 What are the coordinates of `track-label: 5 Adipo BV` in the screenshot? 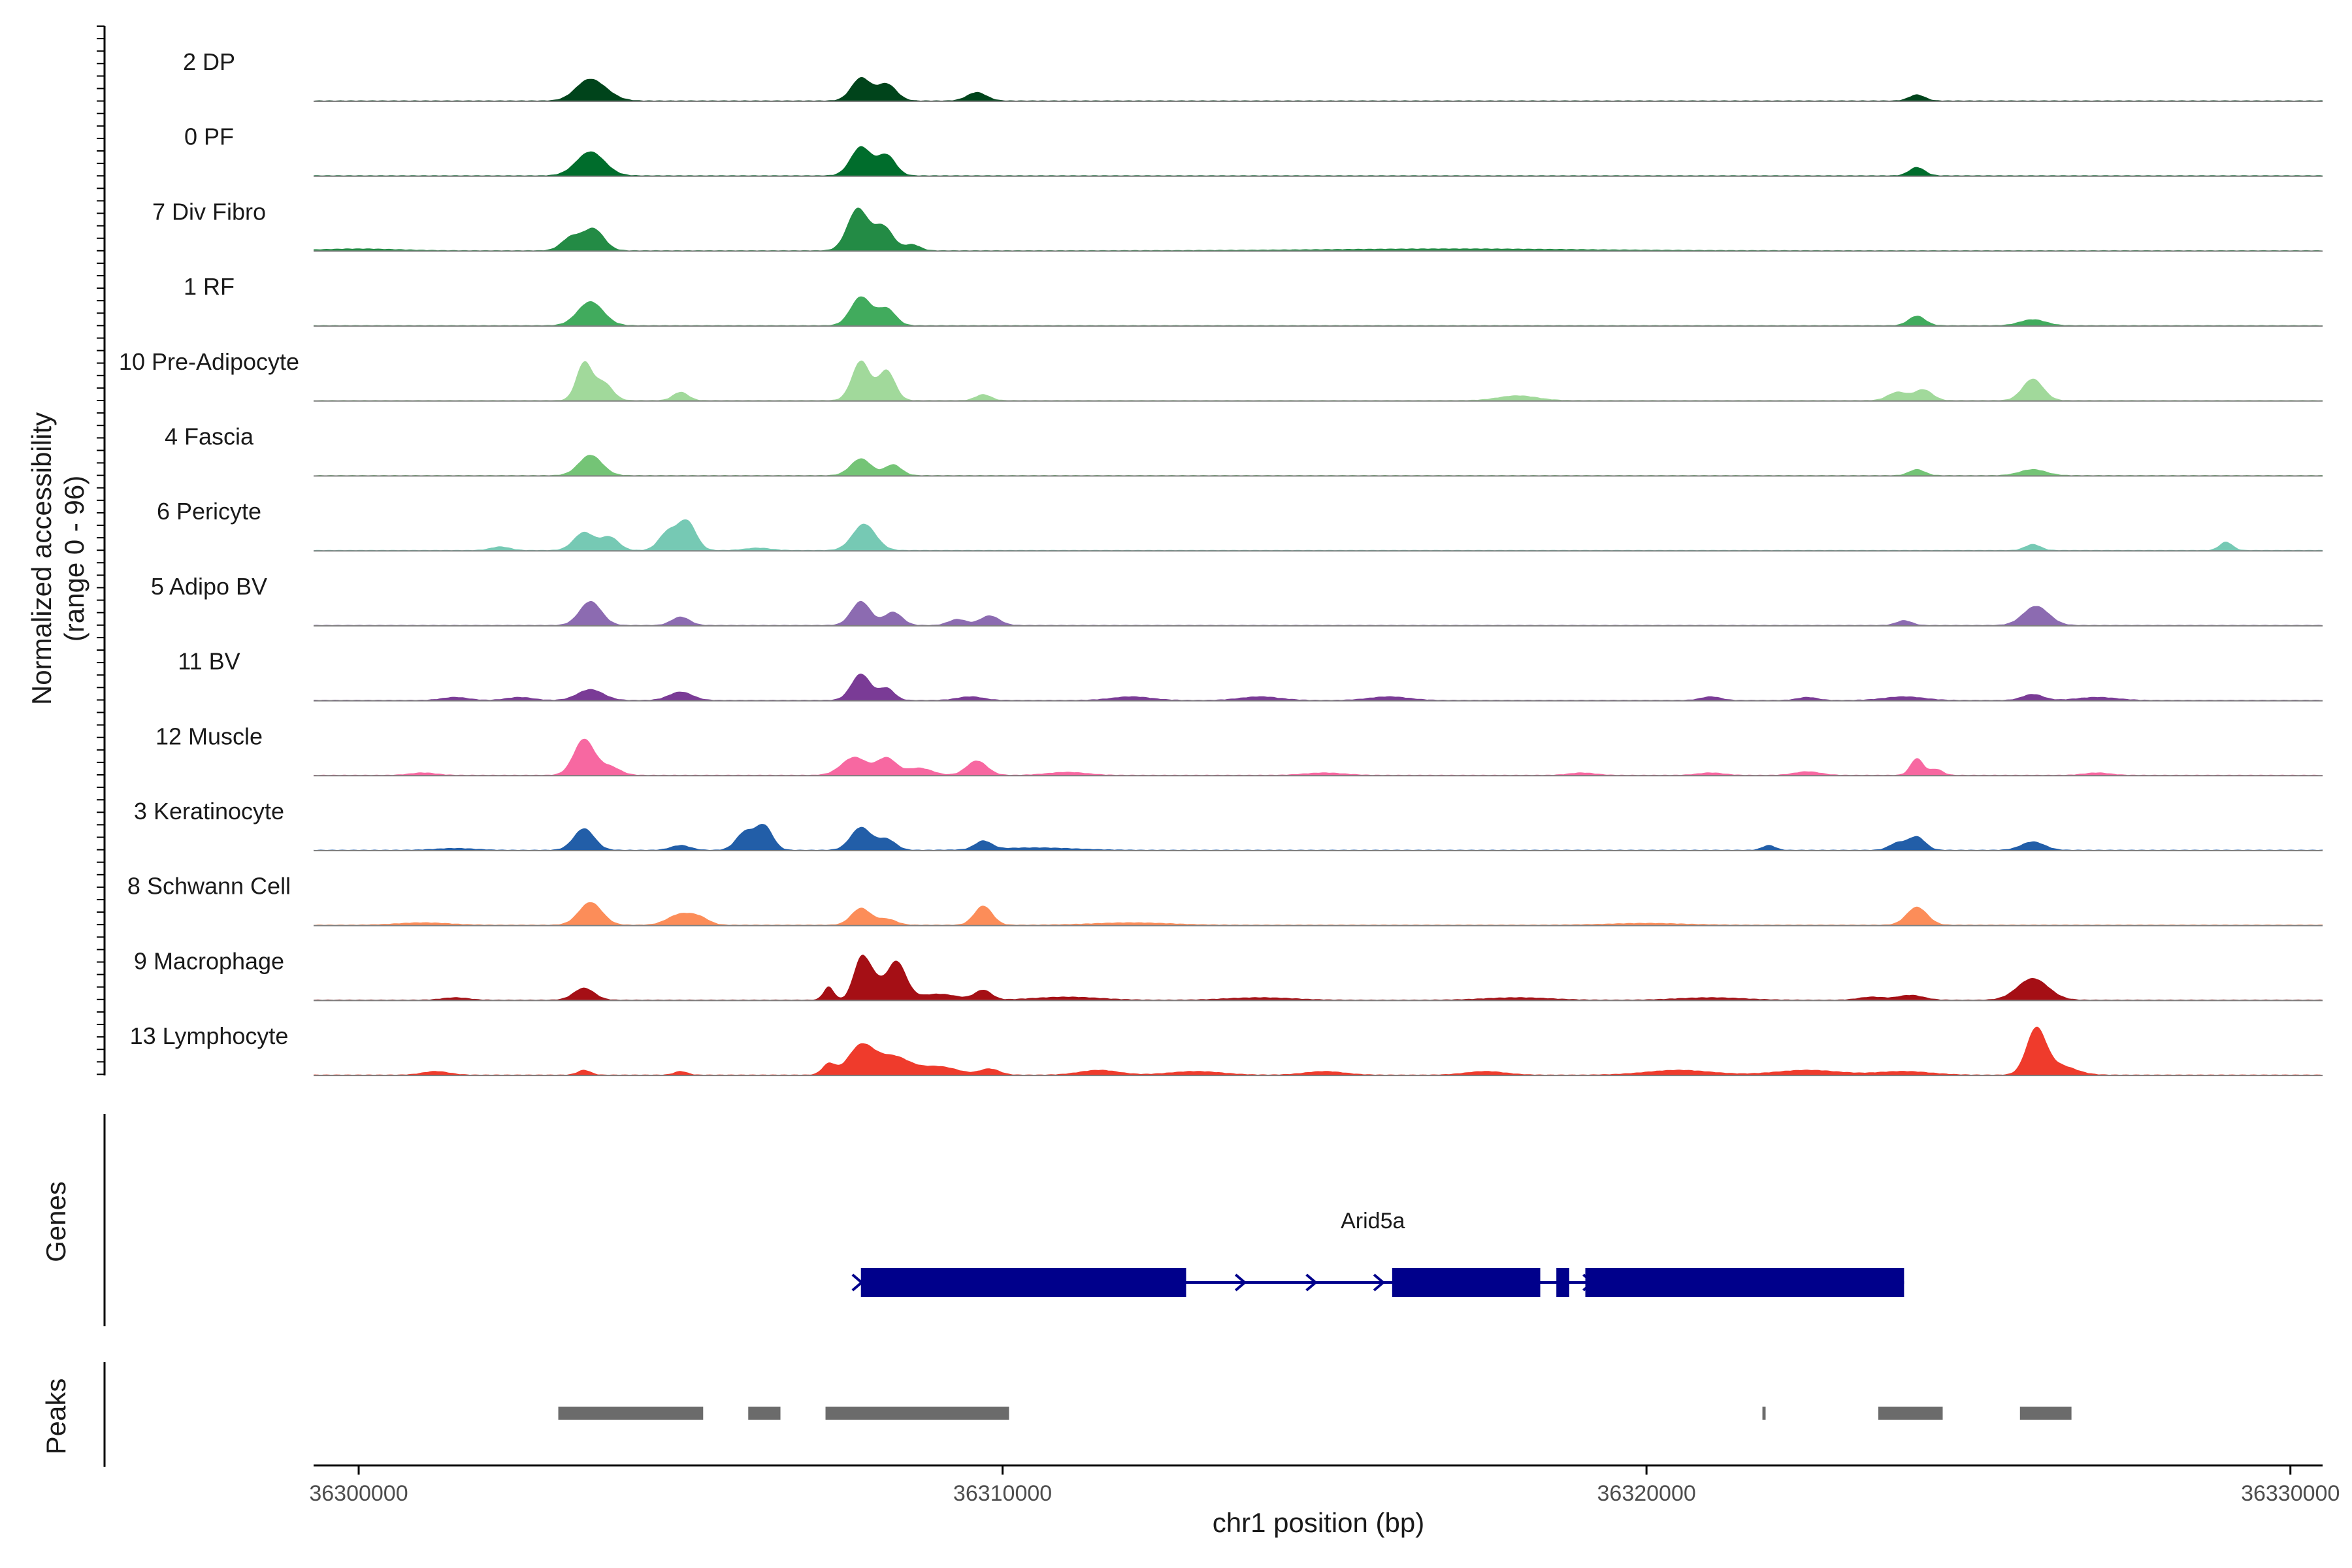 It's located at (209, 586).